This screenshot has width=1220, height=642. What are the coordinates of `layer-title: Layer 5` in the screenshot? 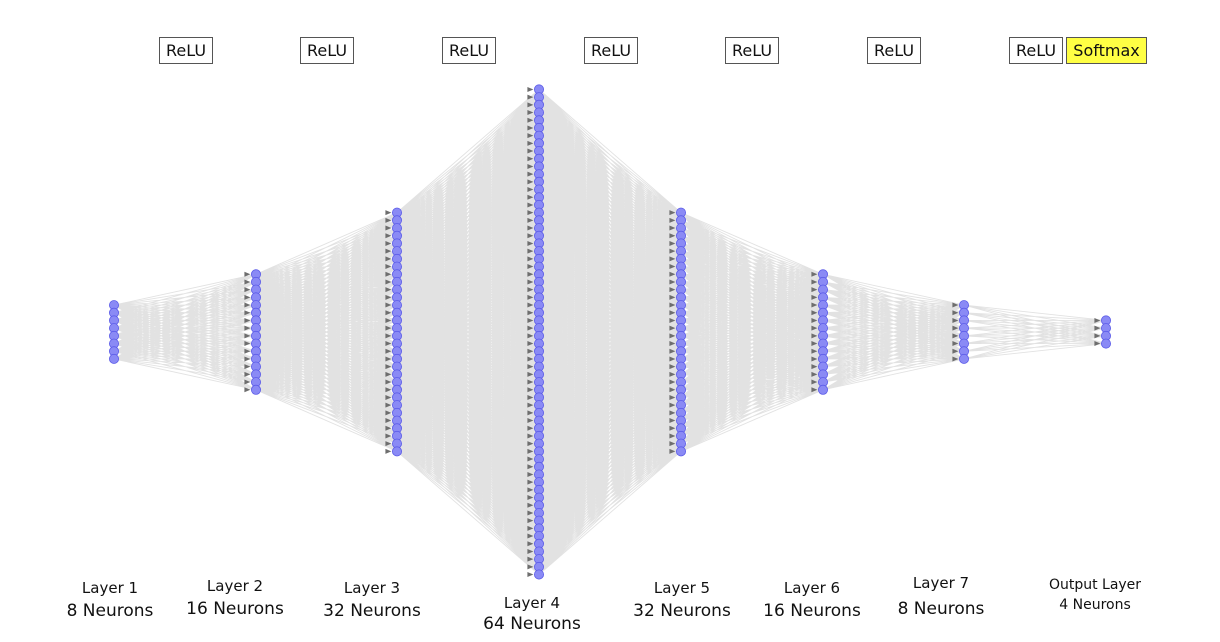 It's located at (682, 588).